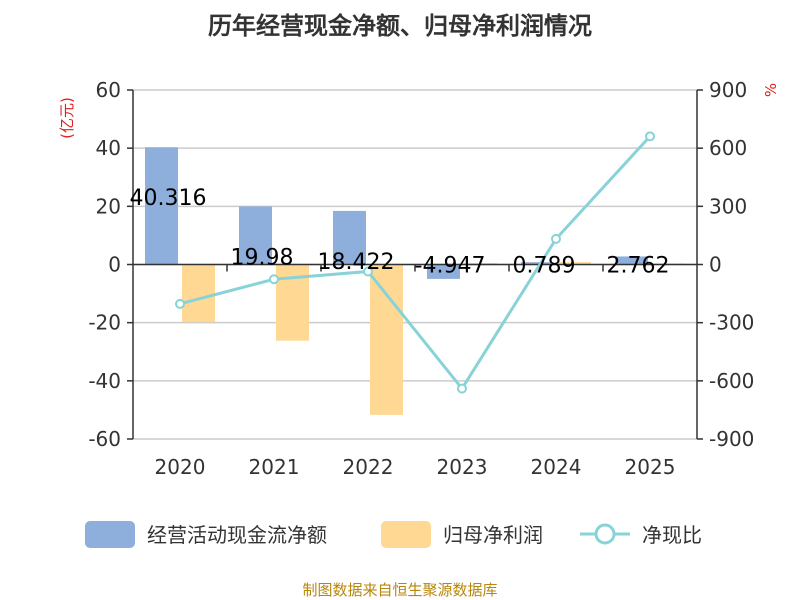 The height and width of the screenshot is (600, 800). I want to click on y-left-tick-label: -40, so click(104, 381).